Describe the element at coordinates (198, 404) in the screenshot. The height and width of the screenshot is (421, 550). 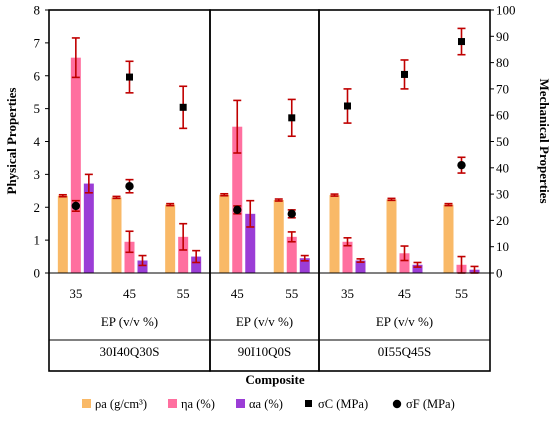
I see `legend-label-eta: ηa (%)` at that location.